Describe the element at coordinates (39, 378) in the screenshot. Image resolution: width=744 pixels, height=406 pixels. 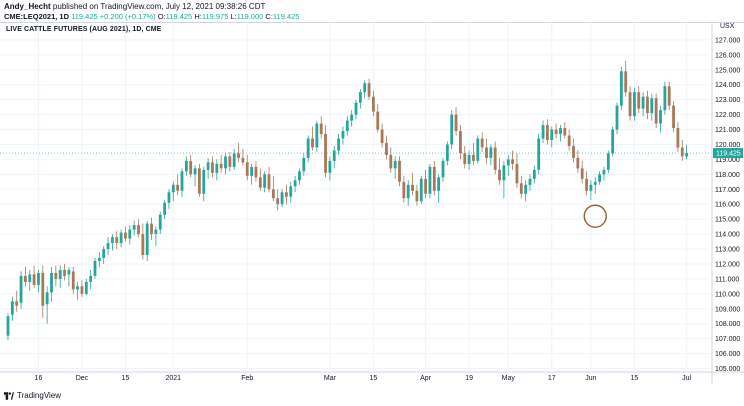
I see `x-tick-label: 16` at that location.